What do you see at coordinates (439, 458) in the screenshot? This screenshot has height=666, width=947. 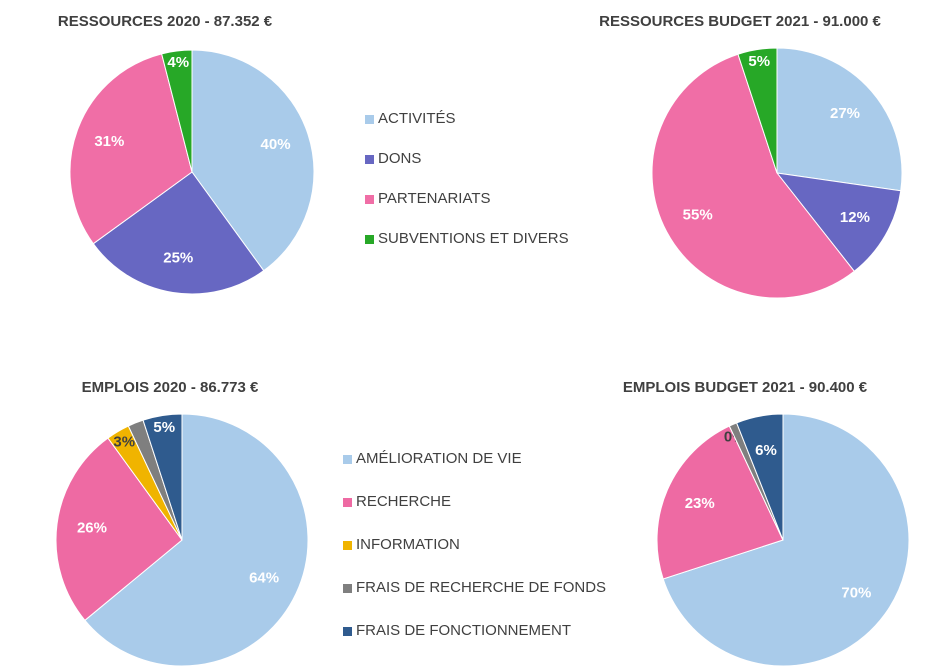 I see `legend-label: AMÉLIORATION DE VIE` at bounding box center [439, 458].